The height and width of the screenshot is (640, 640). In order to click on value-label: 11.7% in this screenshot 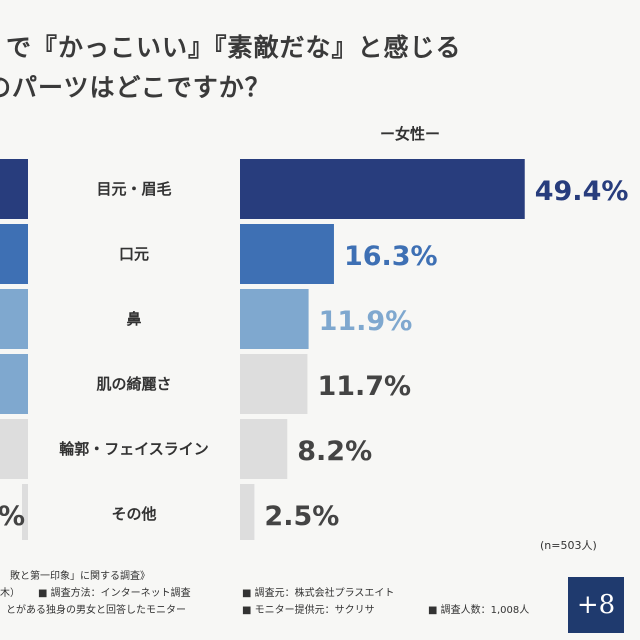, I will do `click(364, 386)`.